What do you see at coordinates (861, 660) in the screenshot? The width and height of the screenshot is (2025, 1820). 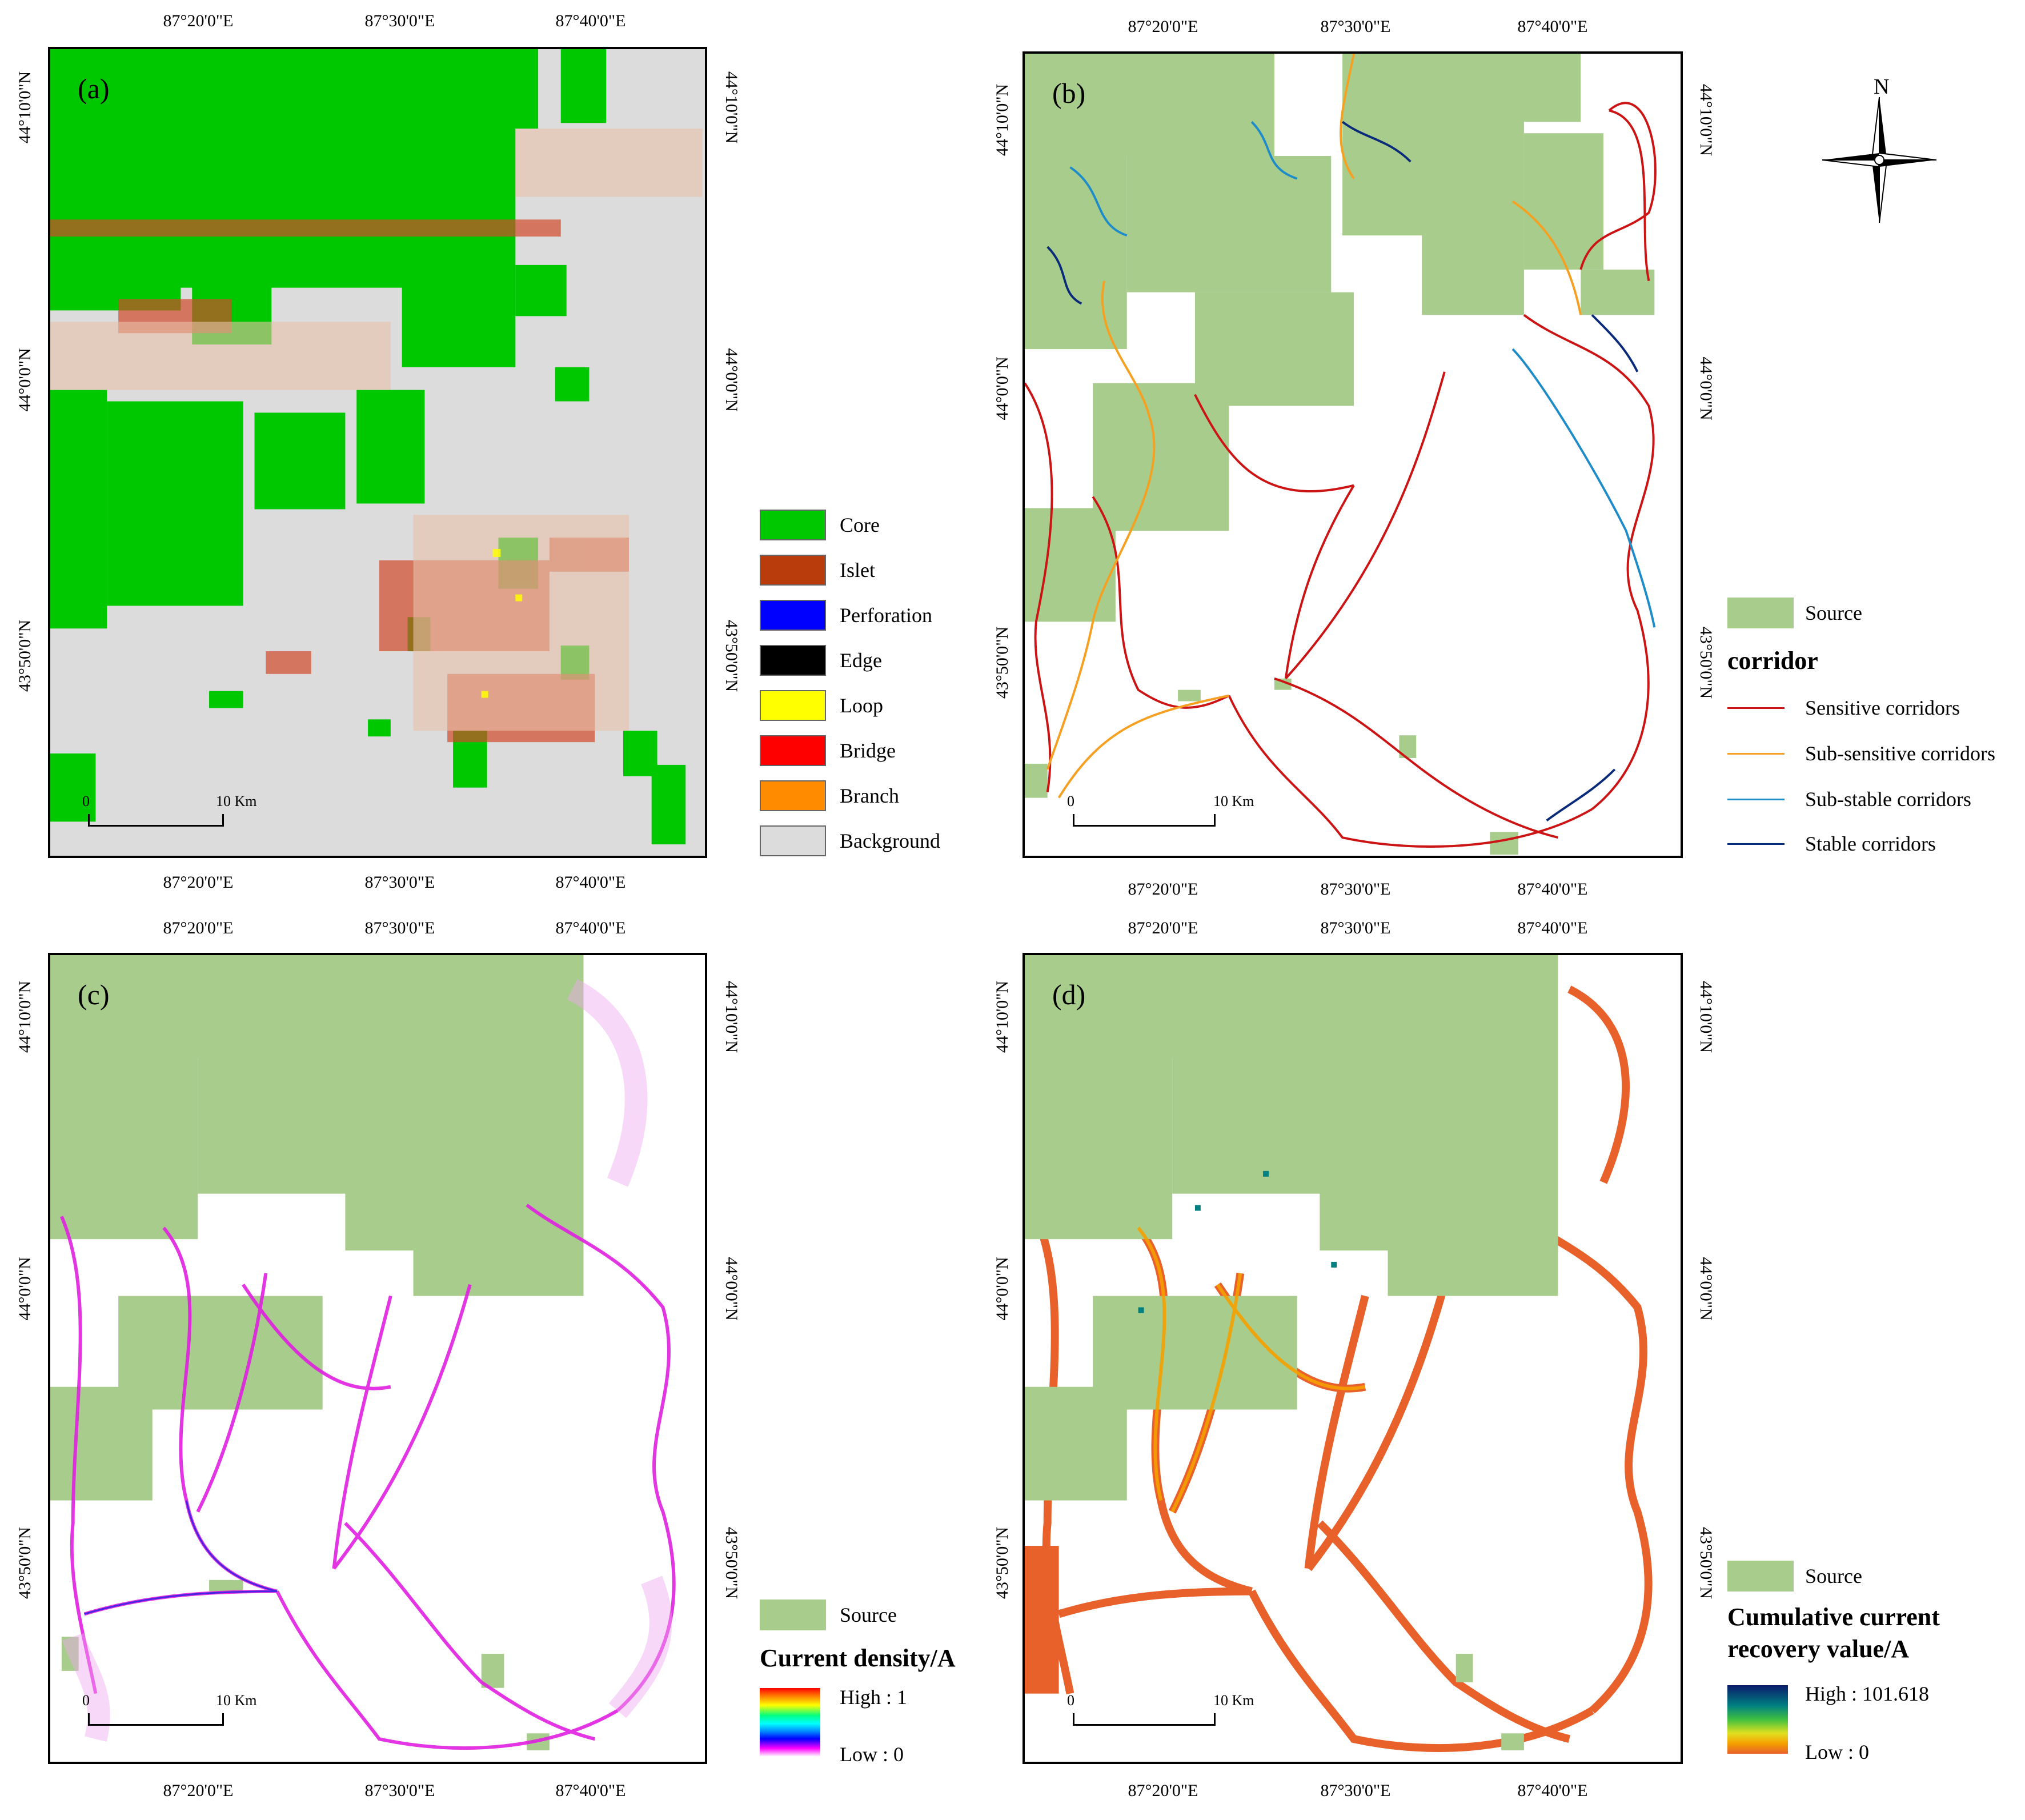 I see `legend-label-edge: Edge` at bounding box center [861, 660].